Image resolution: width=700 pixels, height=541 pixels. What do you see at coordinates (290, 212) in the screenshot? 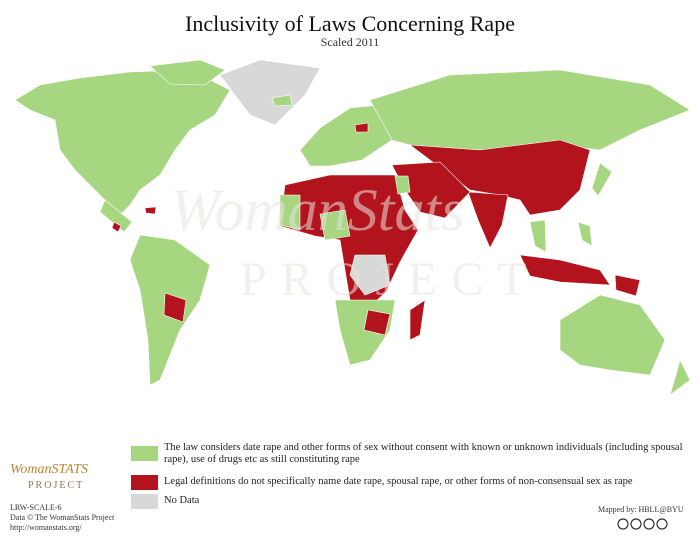
I see `west-africa` at bounding box center [290, 212].